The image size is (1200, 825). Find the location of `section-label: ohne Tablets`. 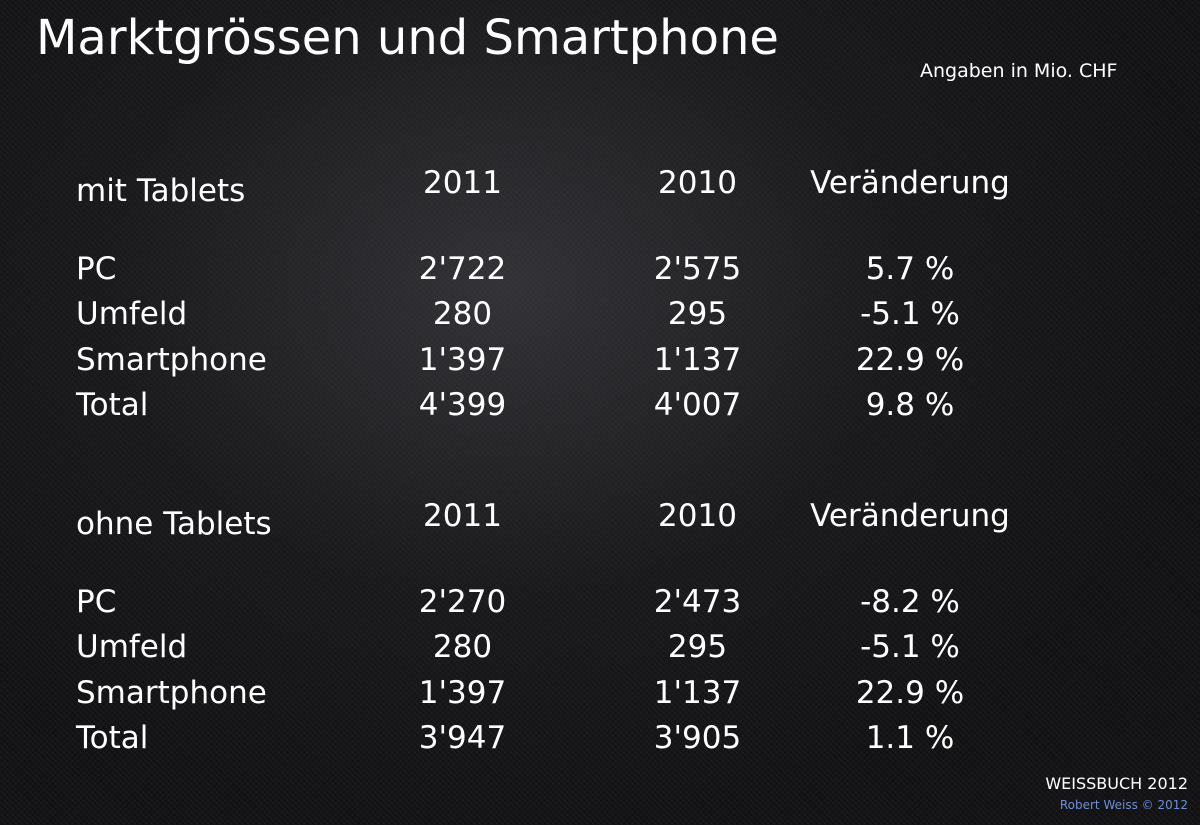

section-label: ohne Tablets is located at coordinates (174, 524).